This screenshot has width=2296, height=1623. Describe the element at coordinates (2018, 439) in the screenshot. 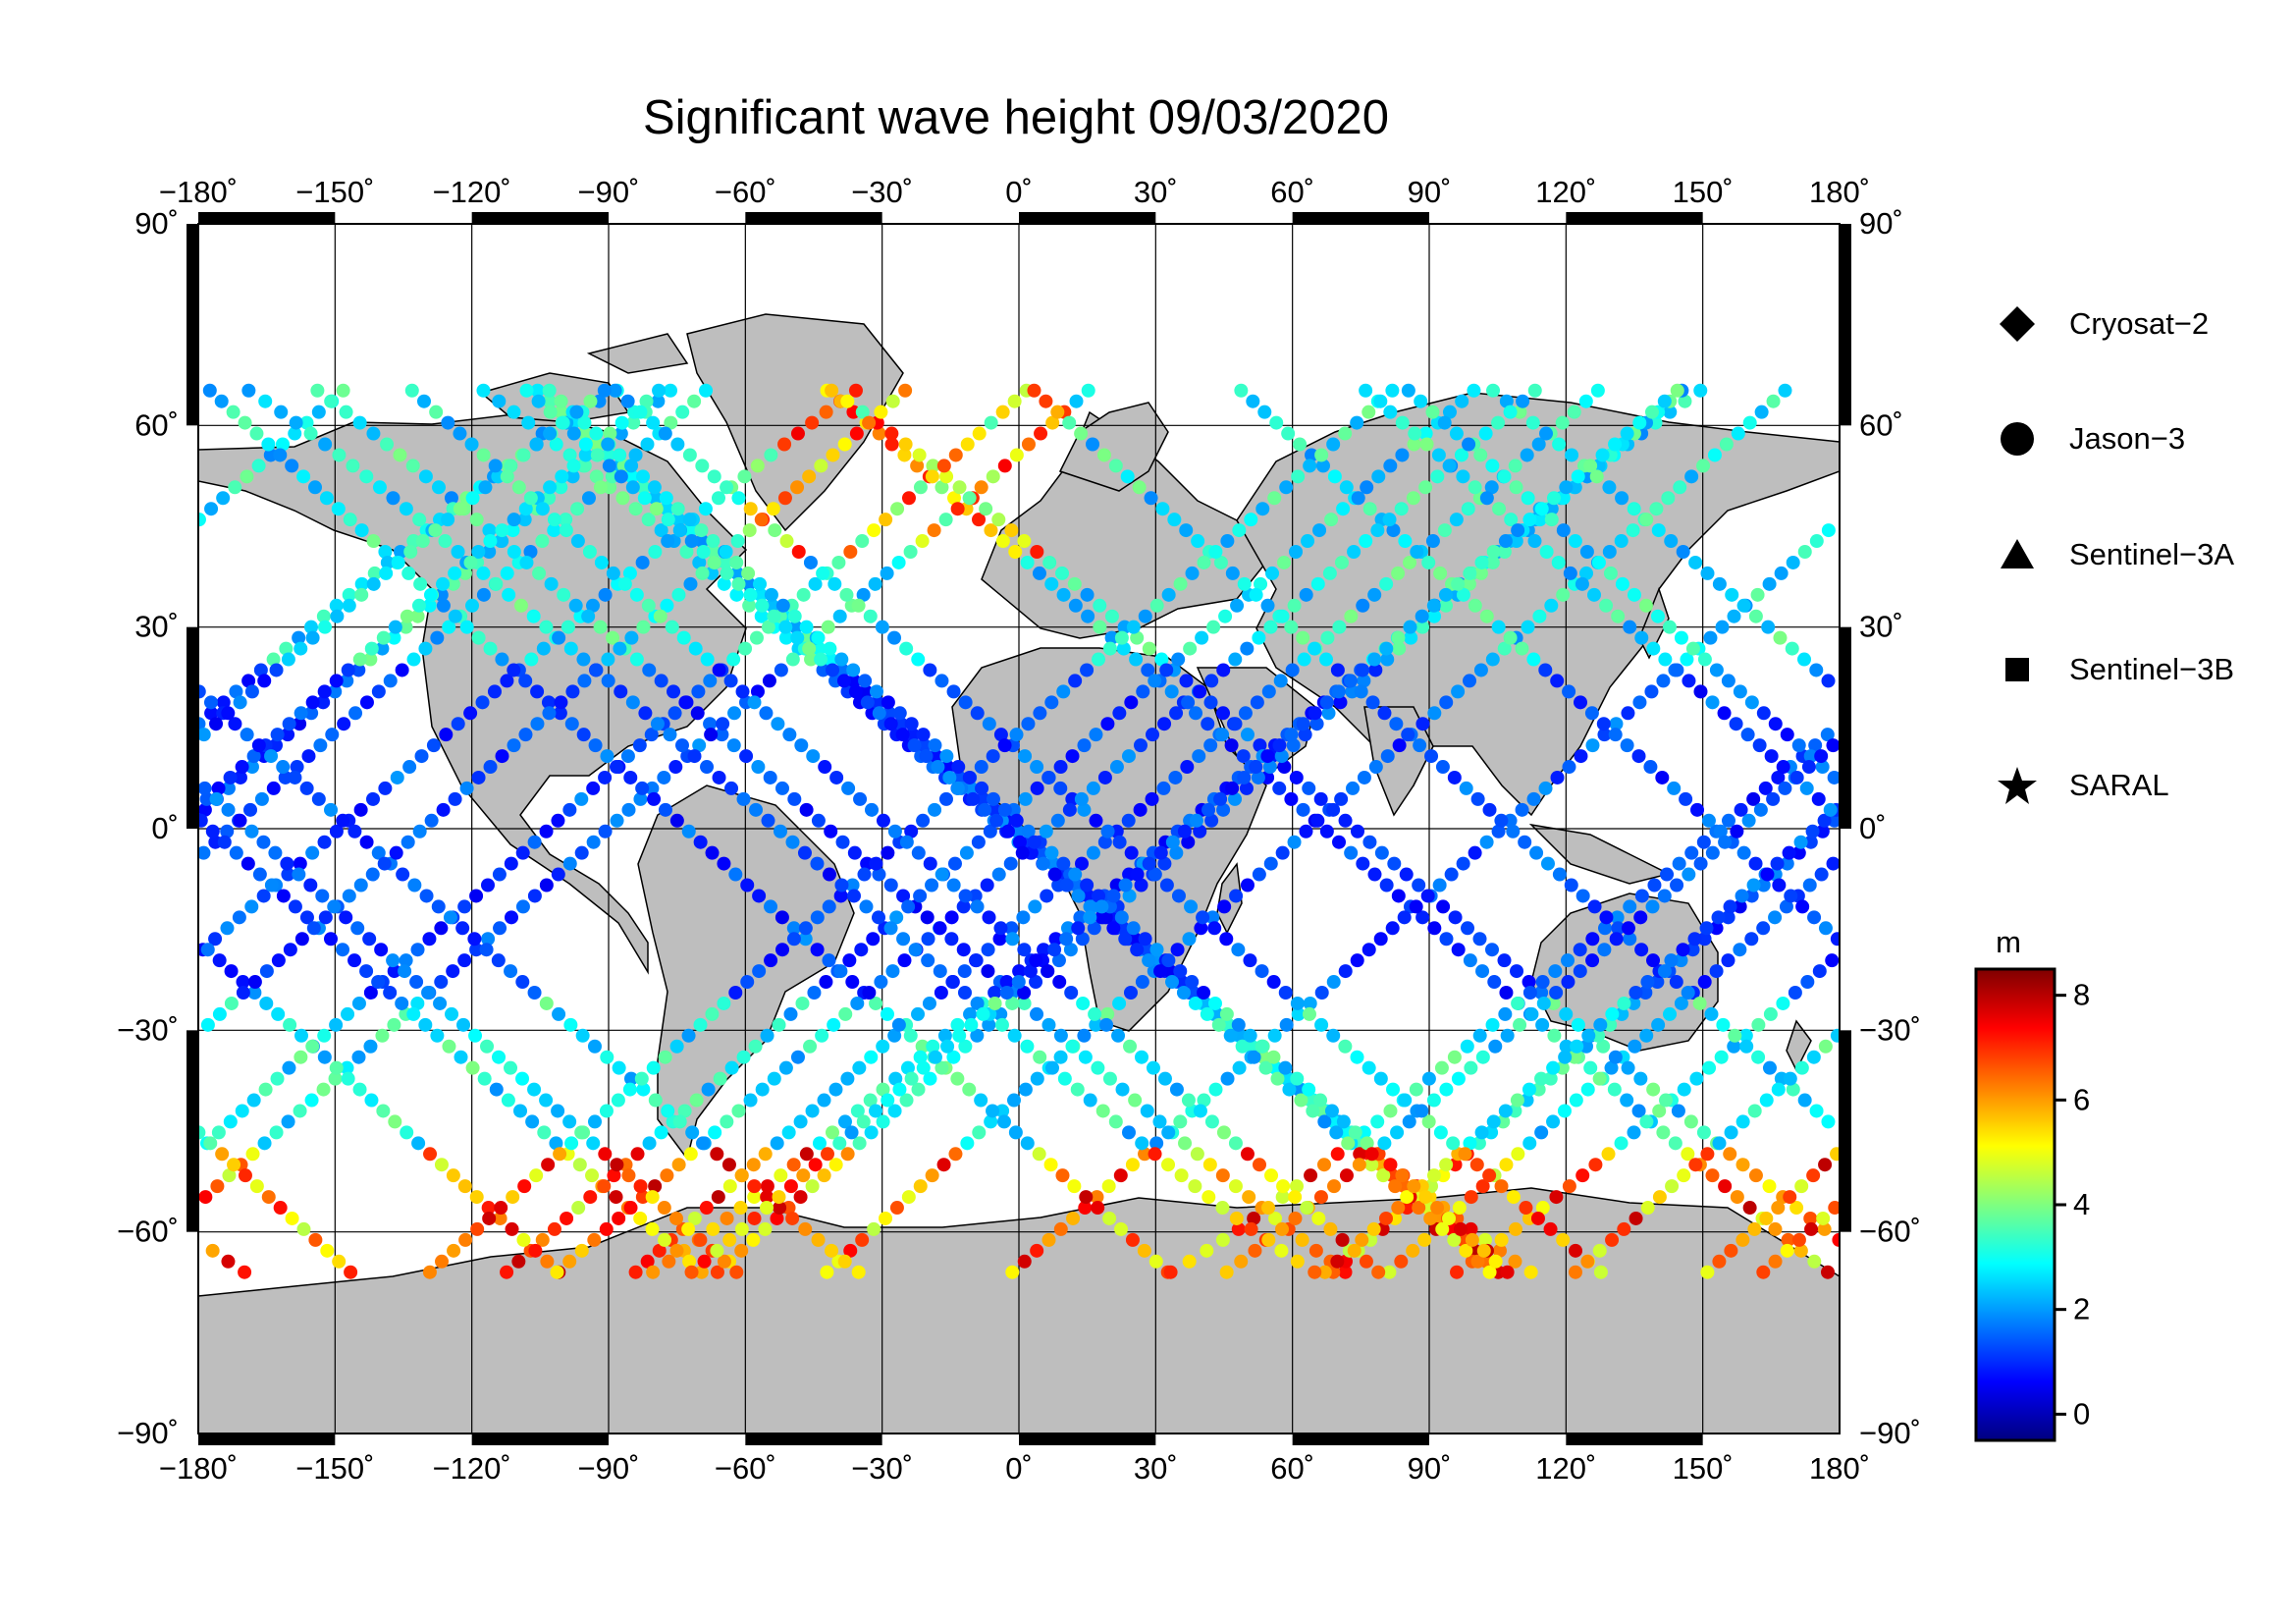

I see `circle-icon` at that location.